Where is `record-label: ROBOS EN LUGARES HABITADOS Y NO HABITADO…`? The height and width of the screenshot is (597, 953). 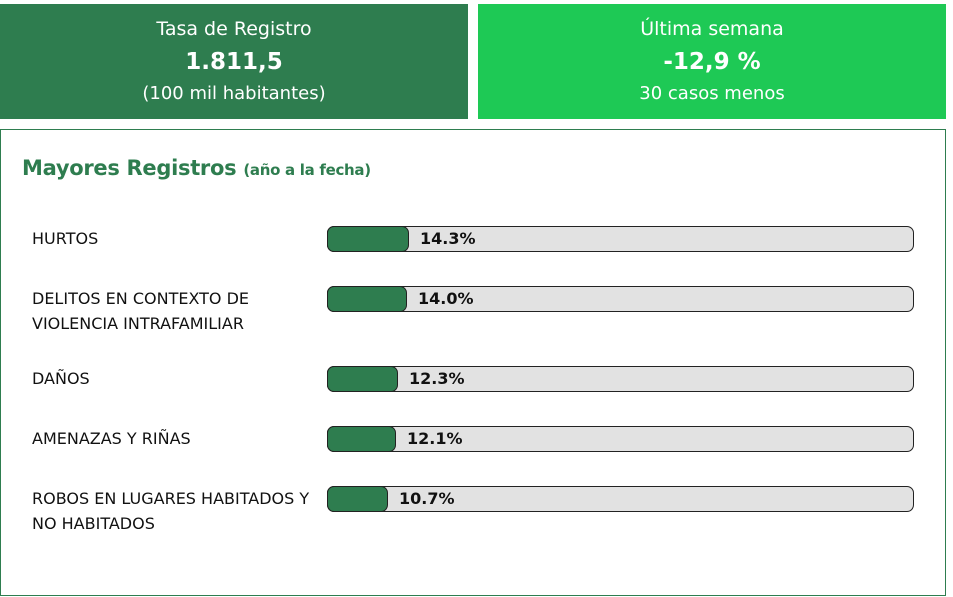
record-label: ROBOS EN LUGARES HABITADOS Y NO HABITADO… is located at coordinates (171, 511).